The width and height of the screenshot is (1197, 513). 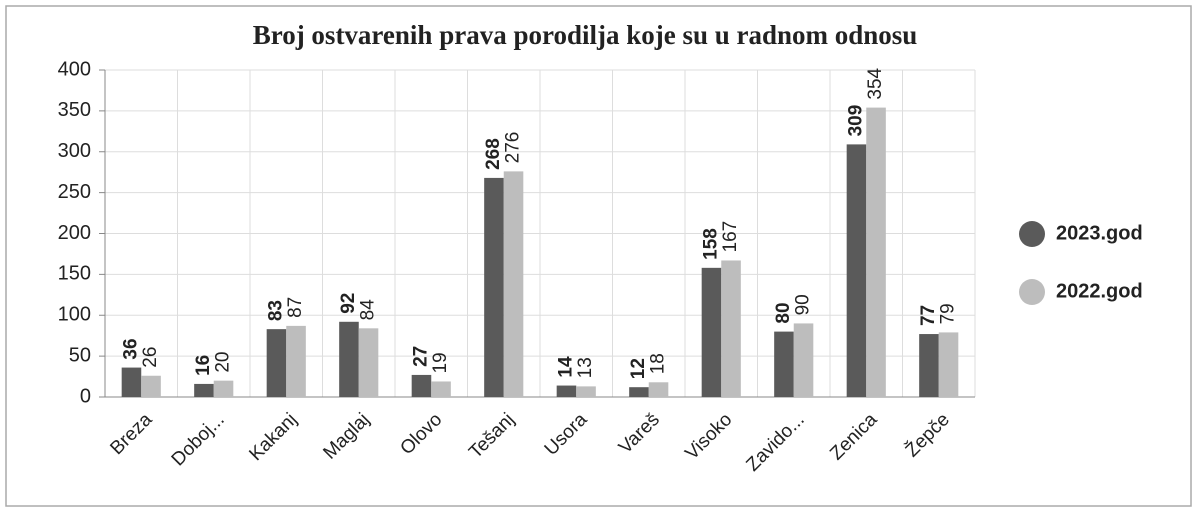 I want to click on value-label: 19, so click(x=440, y=362).